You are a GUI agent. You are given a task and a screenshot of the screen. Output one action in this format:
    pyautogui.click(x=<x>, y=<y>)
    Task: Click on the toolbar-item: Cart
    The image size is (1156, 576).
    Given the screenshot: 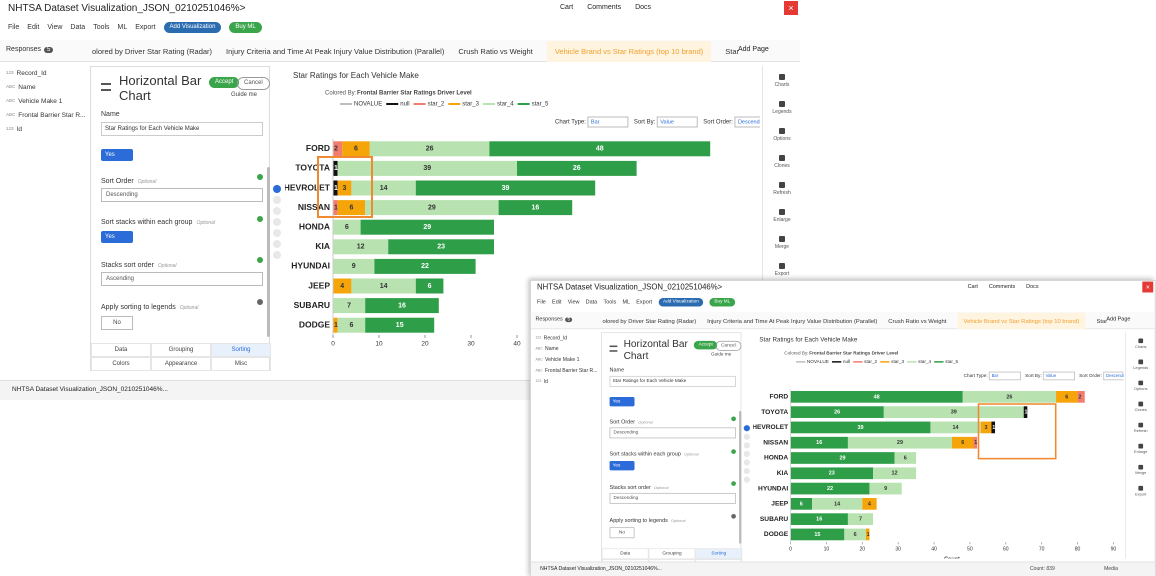 What is the action you would take?
    pyautogui.click(x=567, y=7)
    